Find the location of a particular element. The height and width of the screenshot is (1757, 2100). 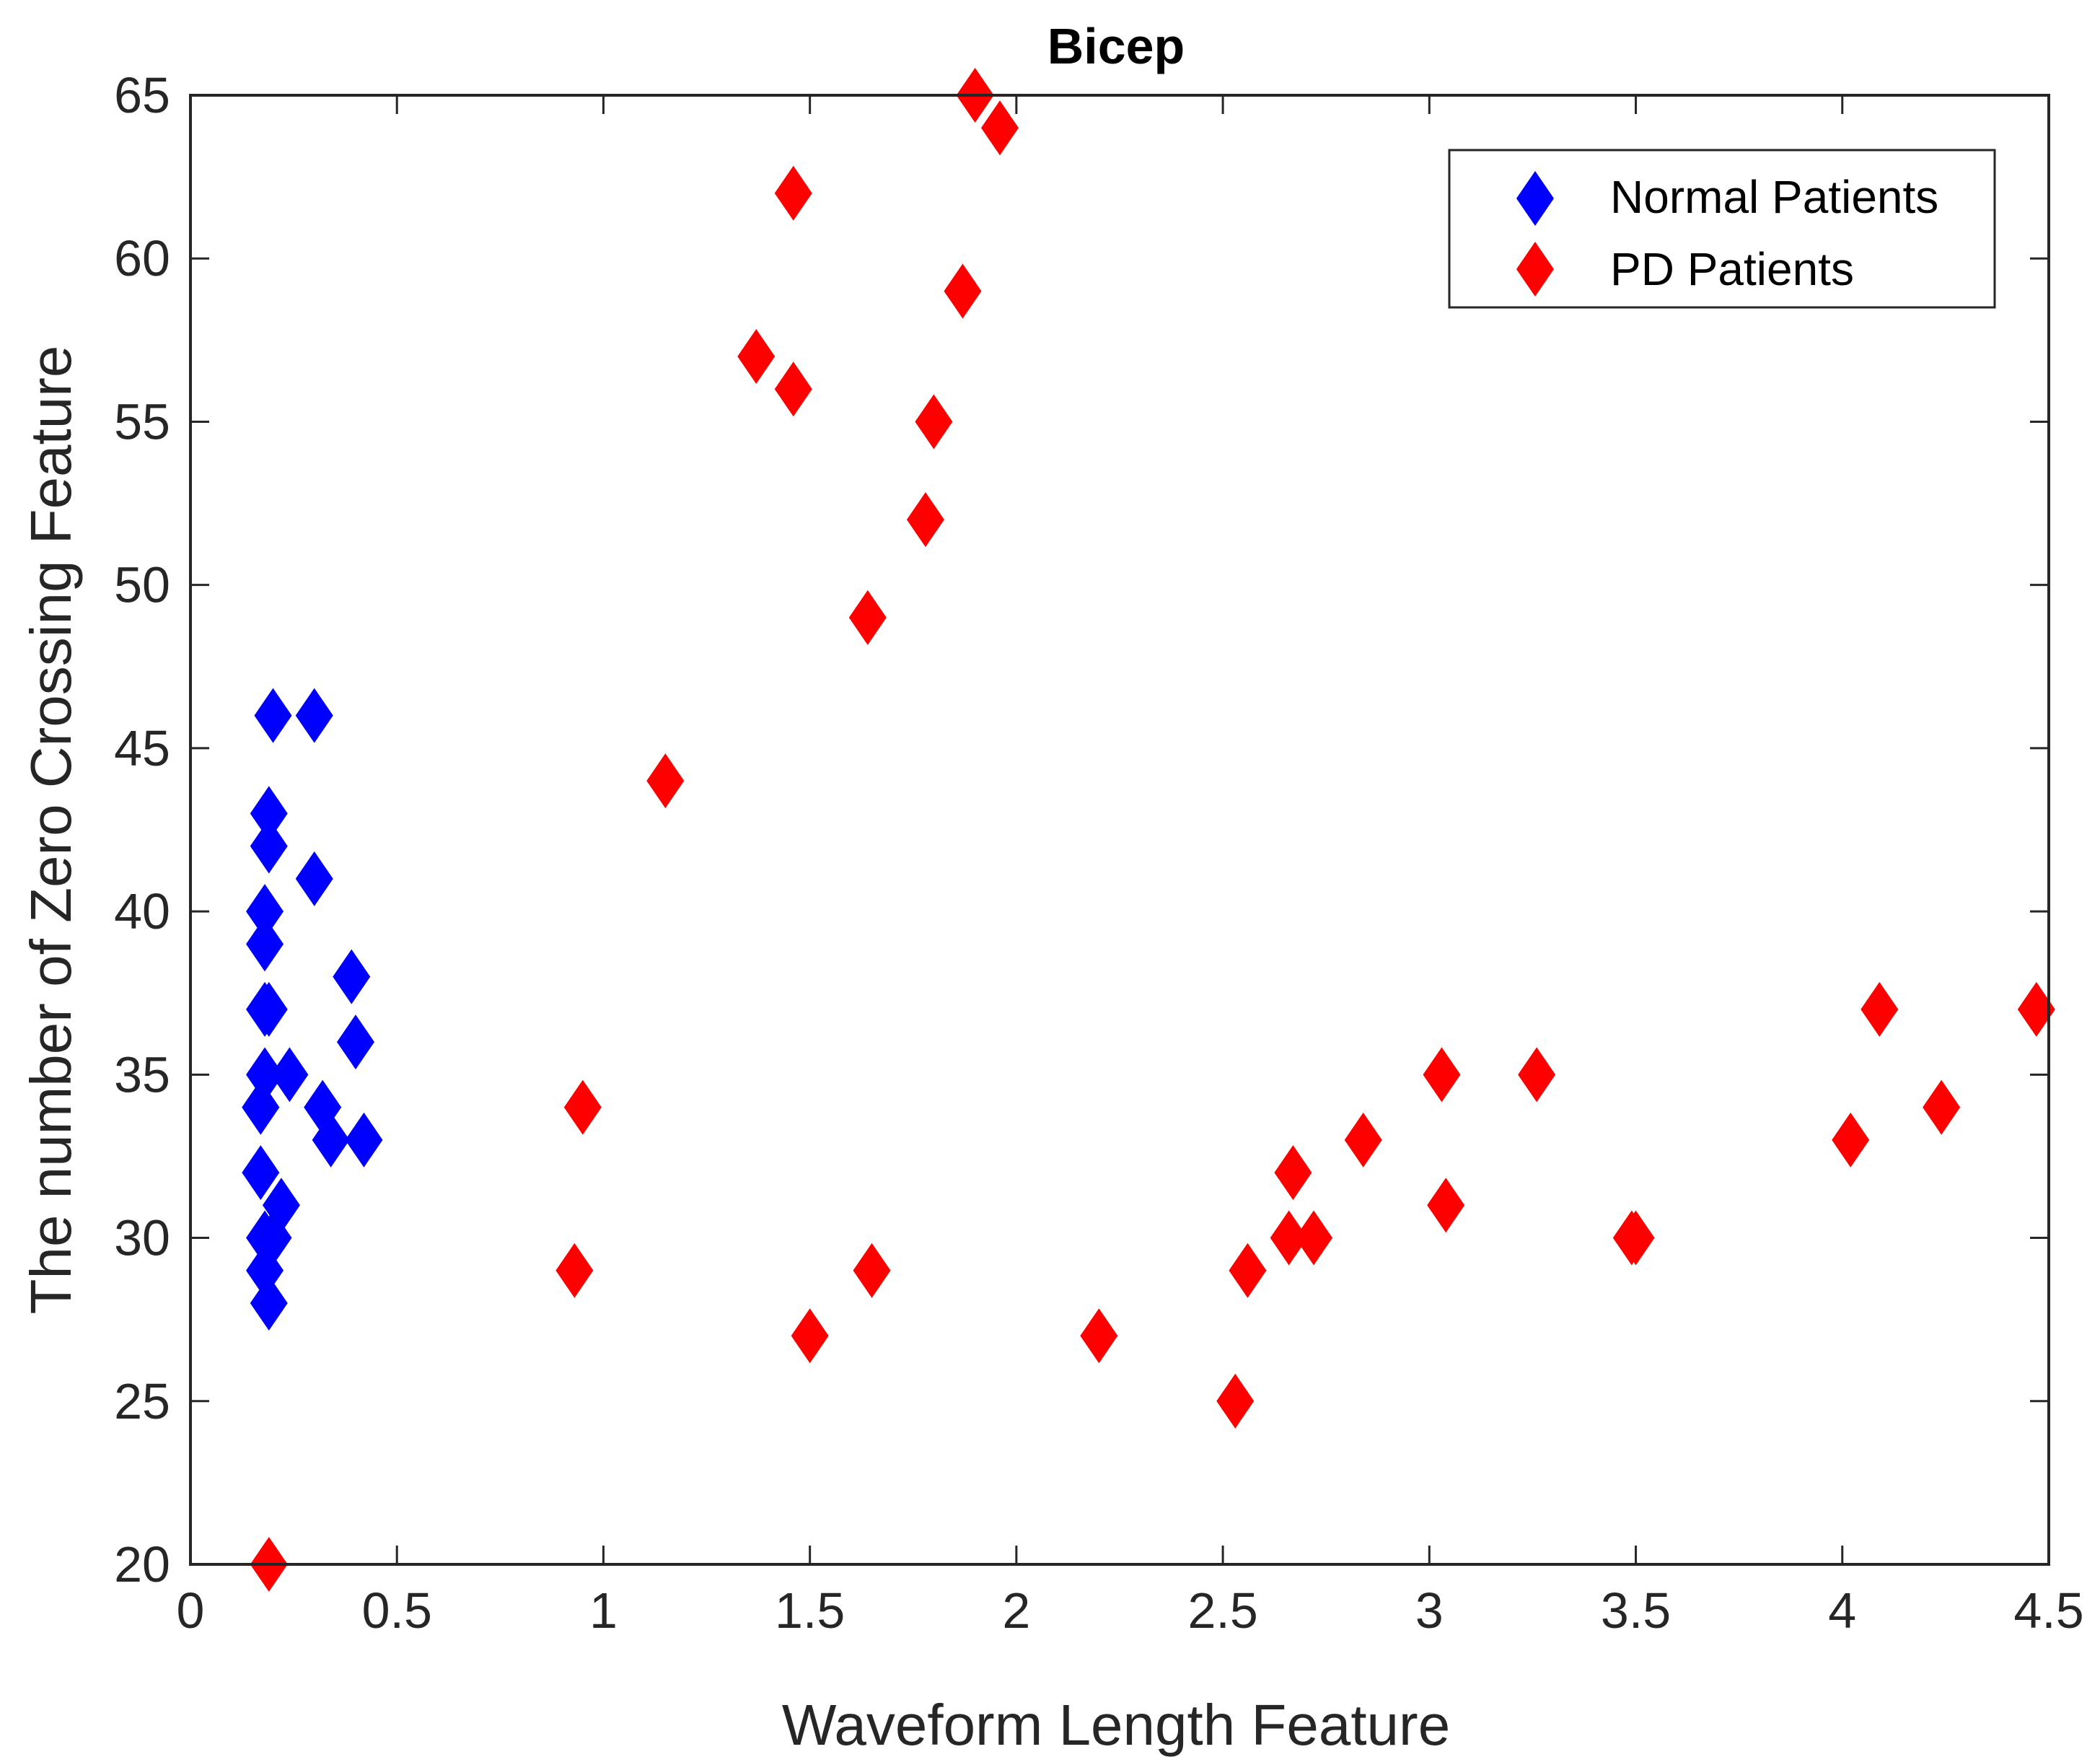

x-axis-label: Waveform Length Feature is located at coordinates (1116, 1725).